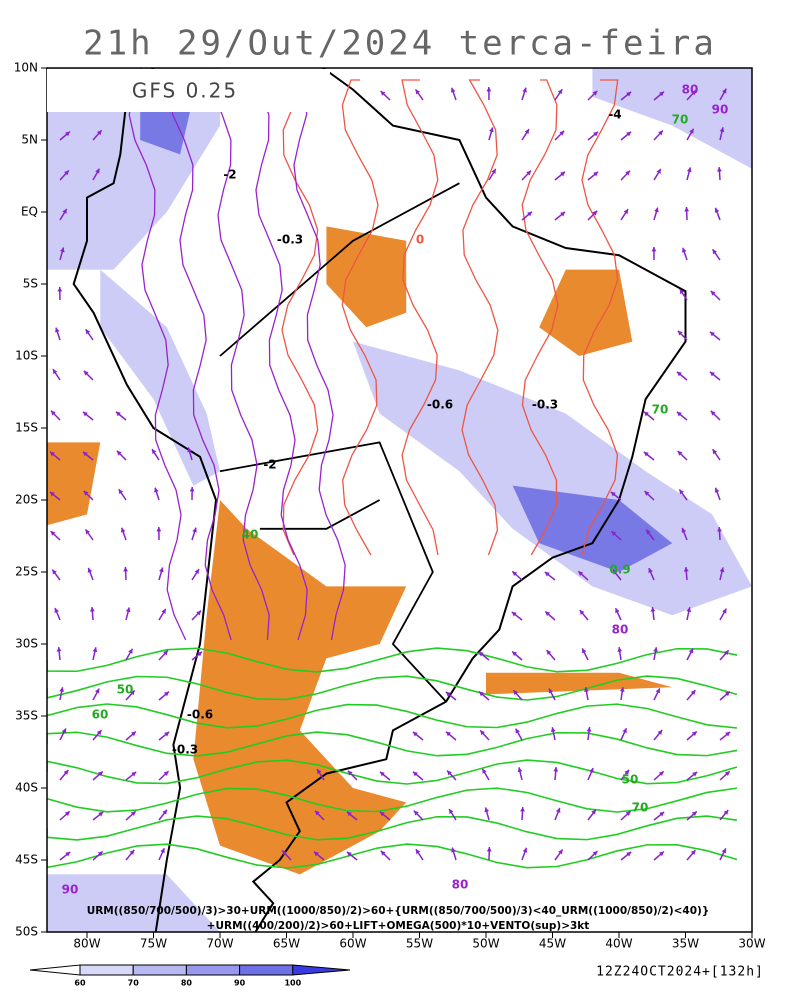 This screenshot has width=800, height=1004. What do you see at coordinates (26, 500) in the screenshot?
I see `lat-label: 20S` at bounding box center [26, 500].